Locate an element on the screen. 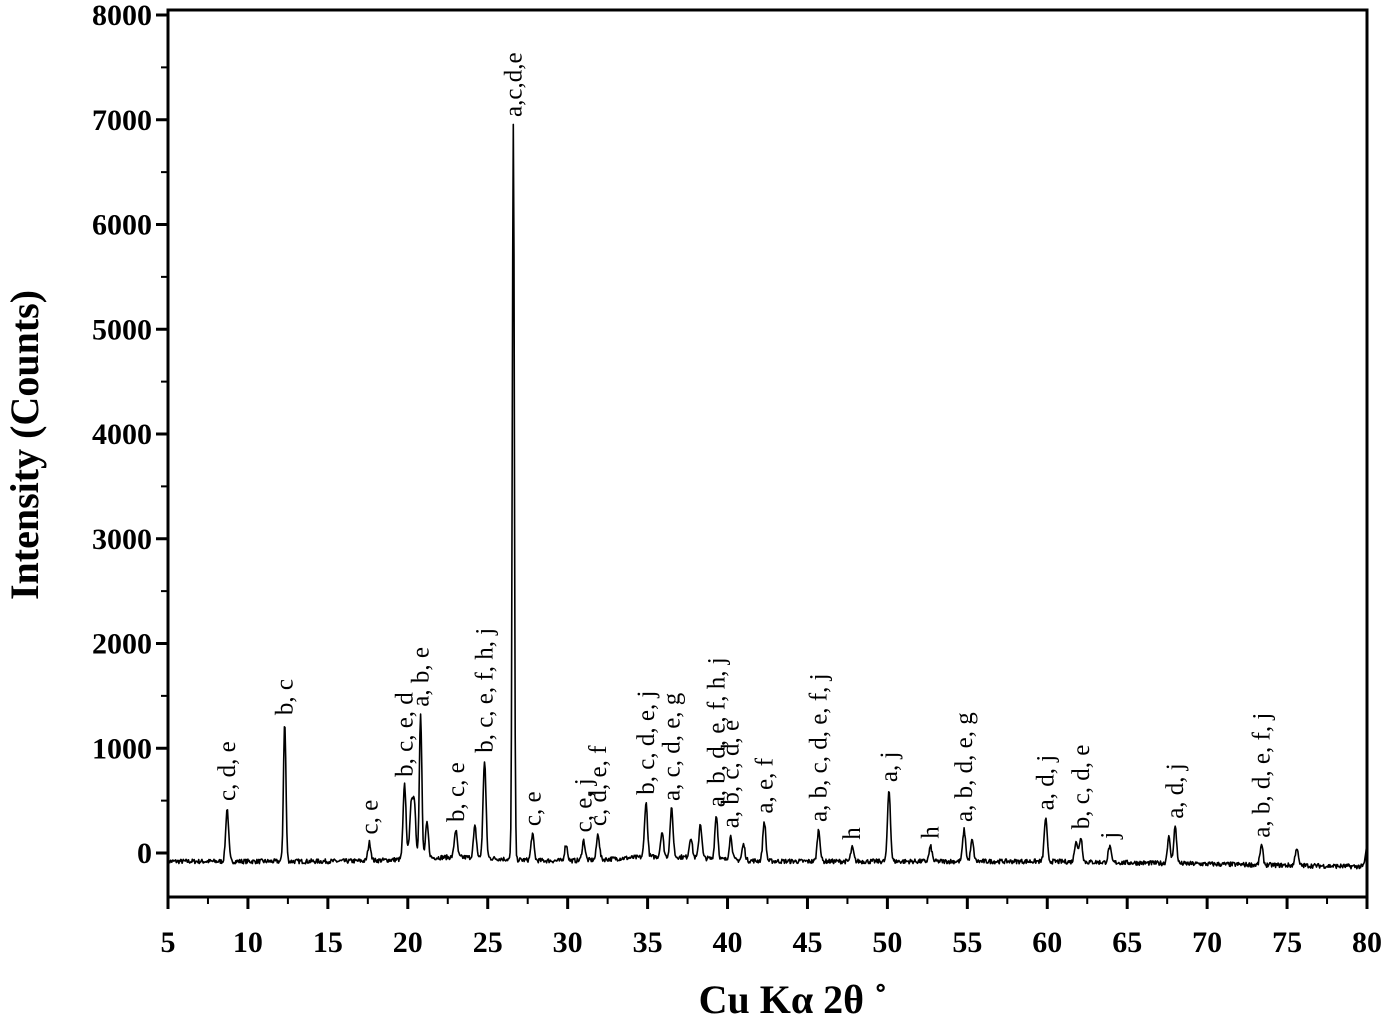 This screenshot has height=1027, width=1400. peak-label: j is located at coordinates (1110, 836).